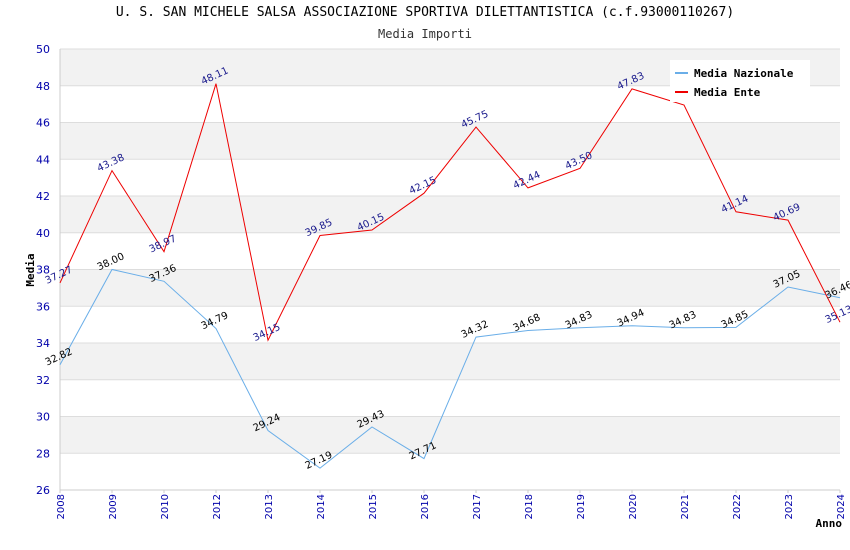 Image resolution: width=850 pixels, height=550 pixels. Describe the element at coordinates (829, 523) in the screenshot. I see `x-axis-title: Anno` at that location.